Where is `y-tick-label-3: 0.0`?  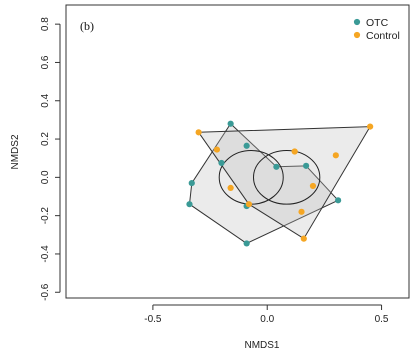 y-tick-label-3: 0.0 is located at coordinates (45, 177).